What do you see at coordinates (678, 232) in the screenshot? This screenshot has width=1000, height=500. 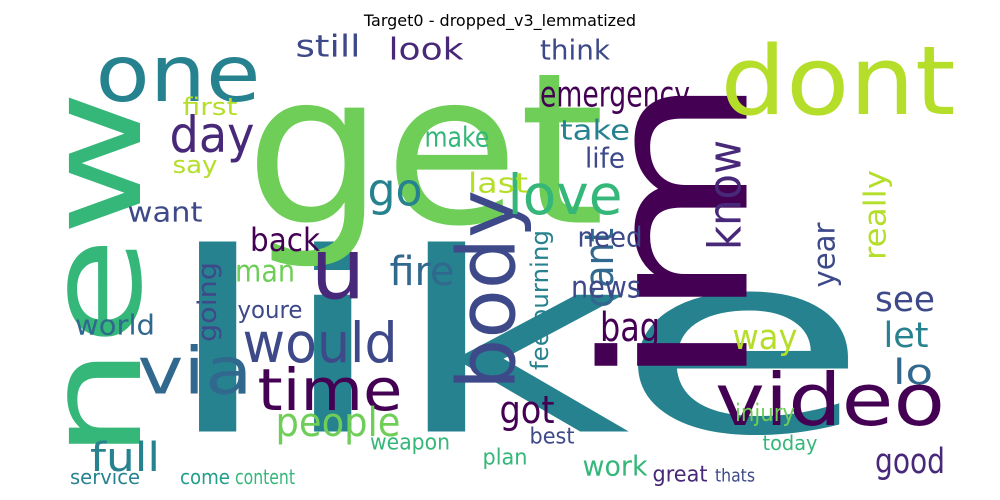 I see `word: im` at bounding box center [678, 232].